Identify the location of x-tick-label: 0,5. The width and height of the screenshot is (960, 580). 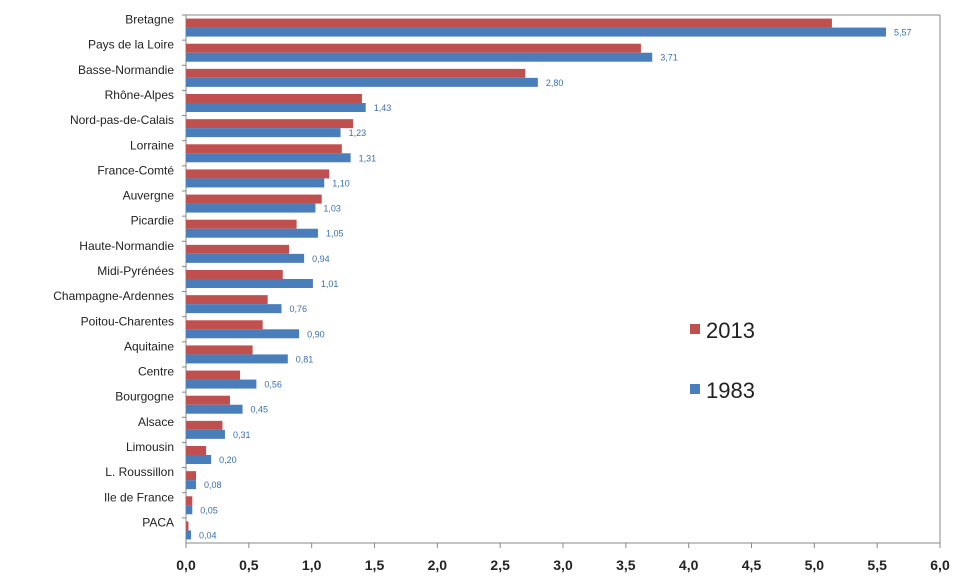
(249, 565).